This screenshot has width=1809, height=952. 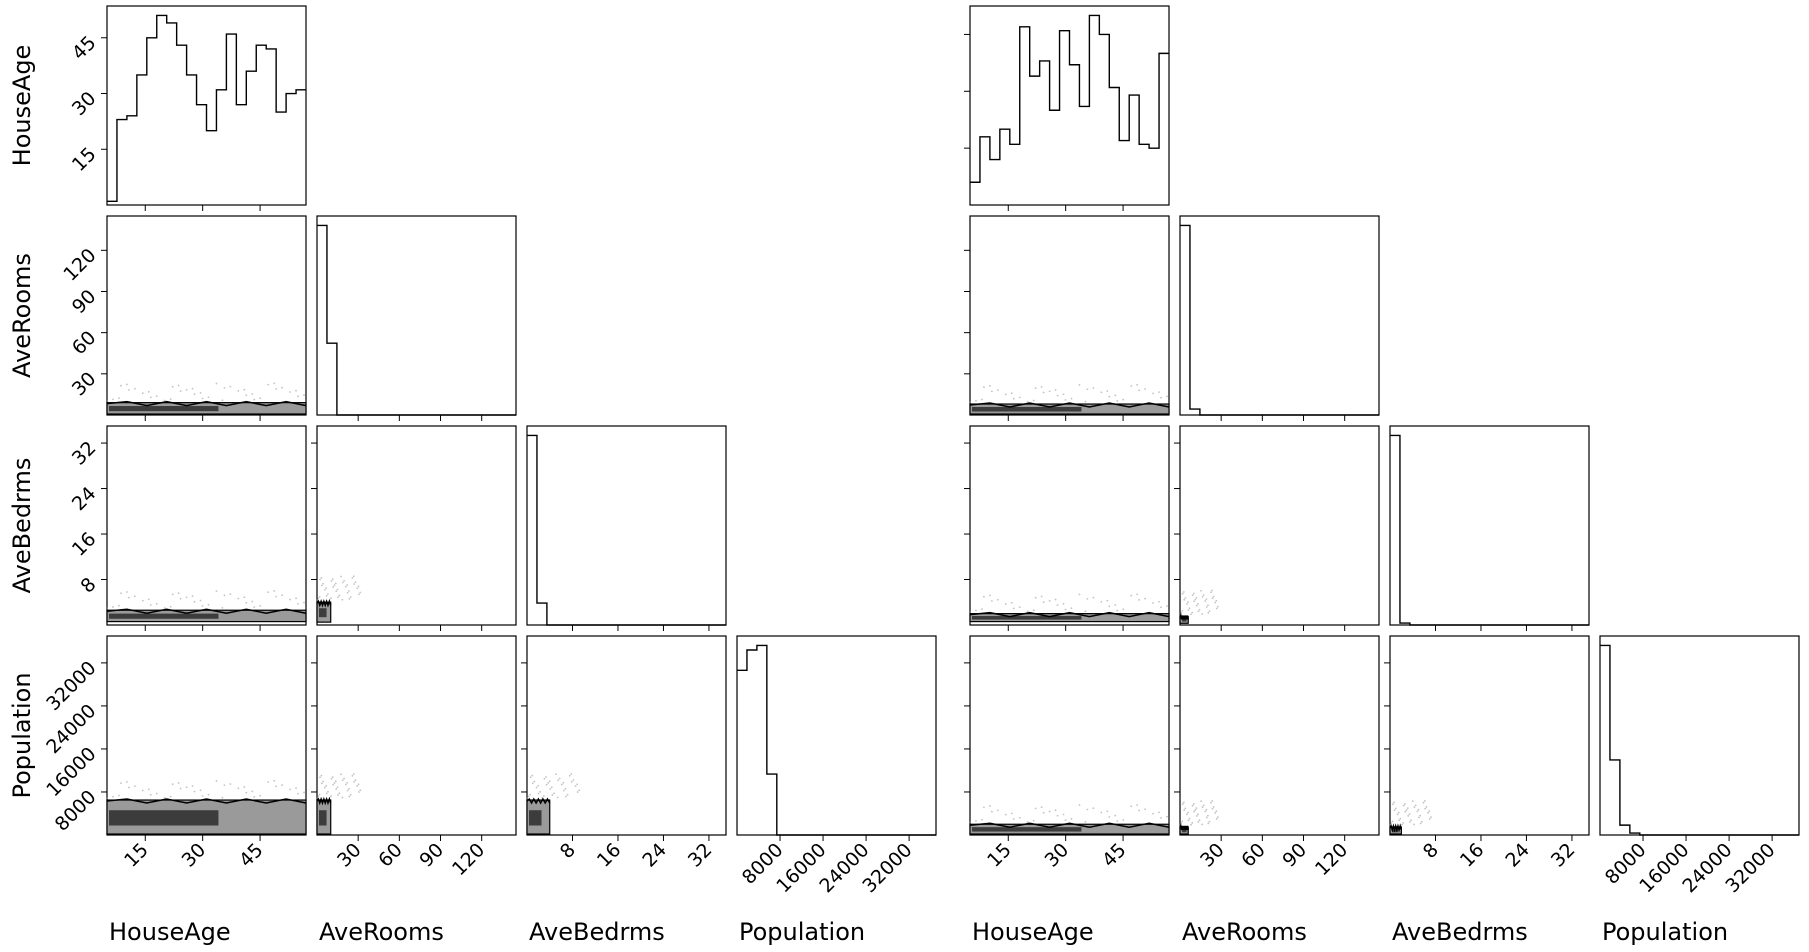 What do you see at coordinates (381, 932) in the screenshot?
I see `x-axis-label-averooms: AveRooms` at bounding box center [381, 932].